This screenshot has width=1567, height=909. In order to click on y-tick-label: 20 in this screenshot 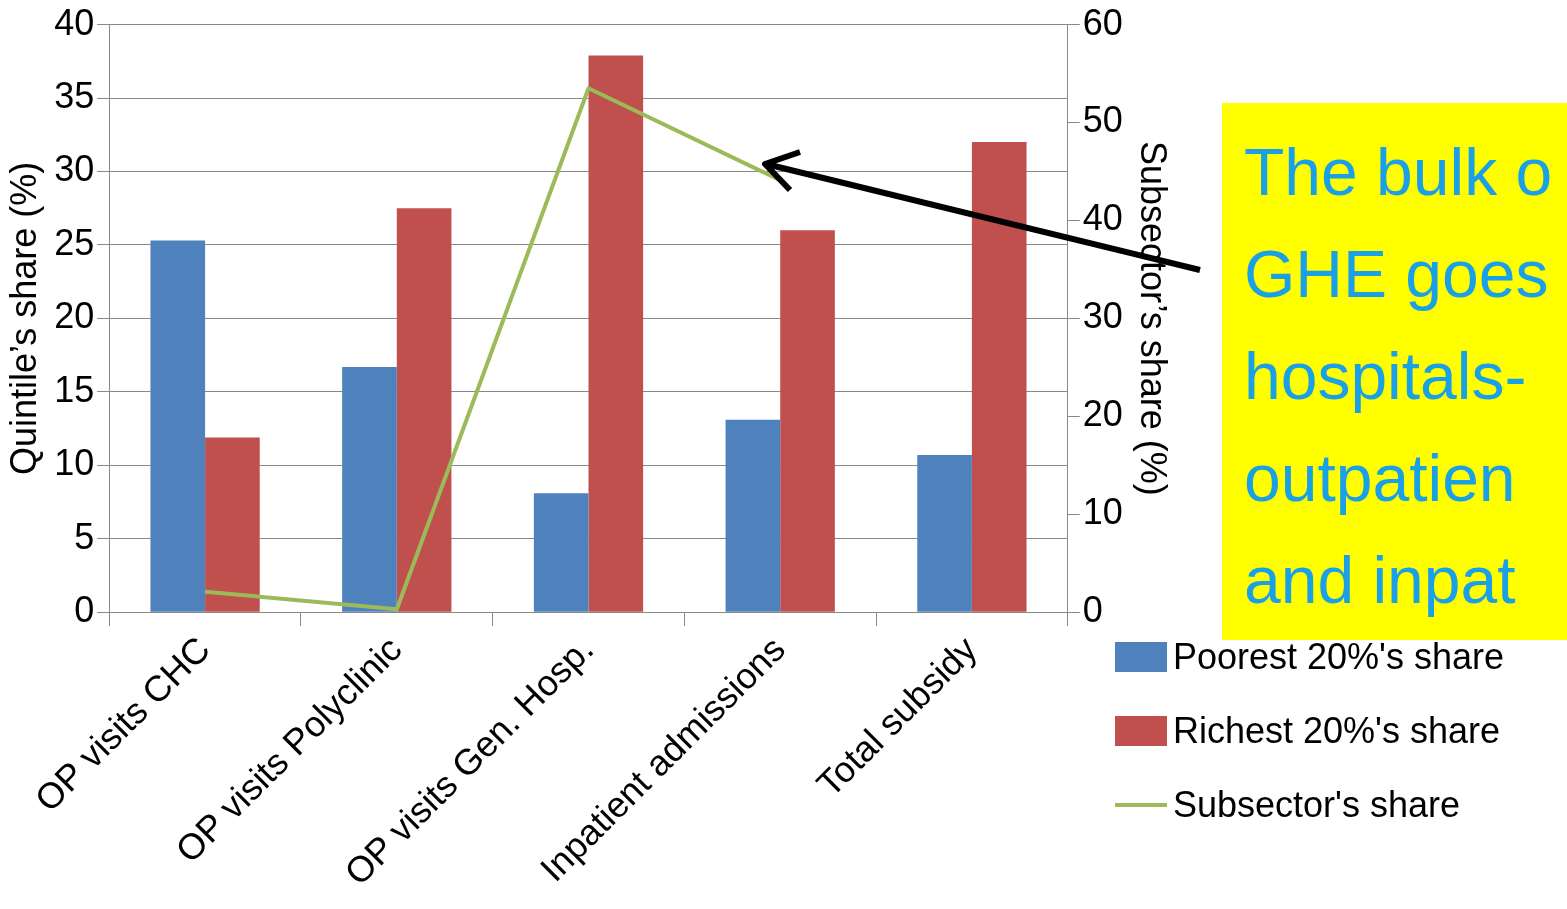, I will do `click(74, 316)`.